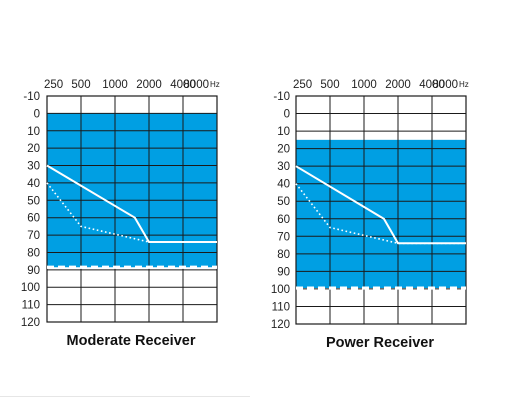  I want to click on chart-title: Moderate Receiver, so click(131, 341).